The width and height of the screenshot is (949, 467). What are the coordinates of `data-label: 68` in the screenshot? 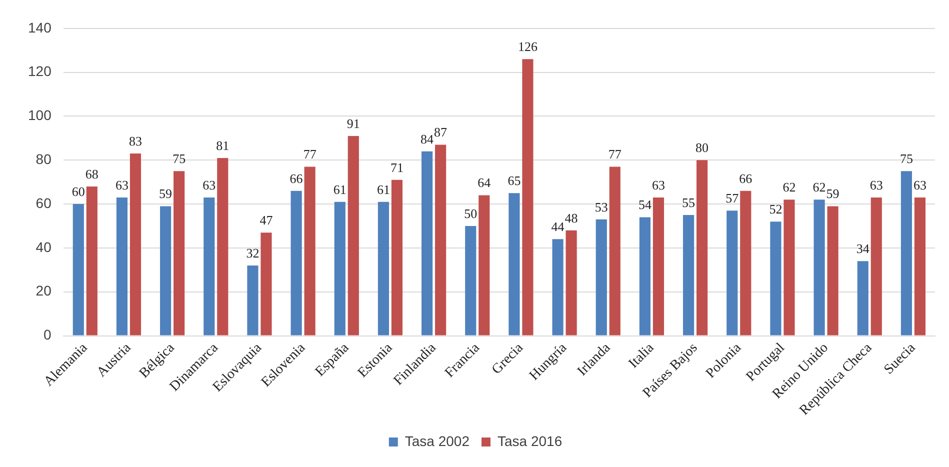 It's located at (91, 174).